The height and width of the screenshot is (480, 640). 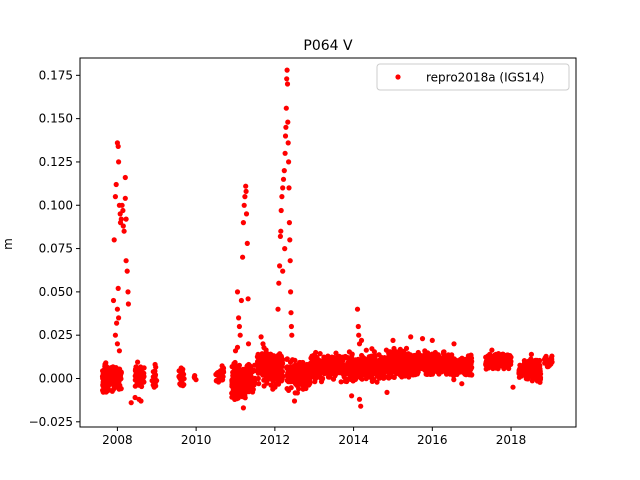 What do you see at coordinates (56, 75) in the screenshot?
I see `y-tick-label: 0.175` at bounding box center [56, 75].